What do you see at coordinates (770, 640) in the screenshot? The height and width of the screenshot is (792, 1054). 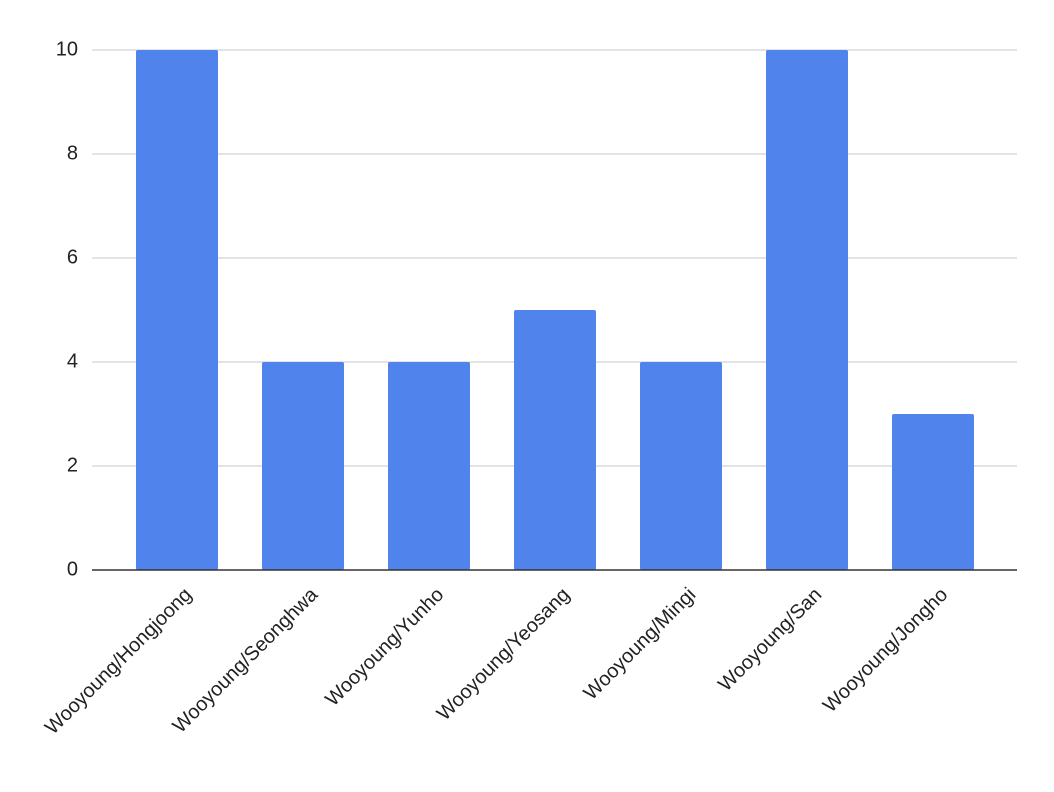 I see `x-tick-label: Wooyoung/San` at bounding box center [770, 640].